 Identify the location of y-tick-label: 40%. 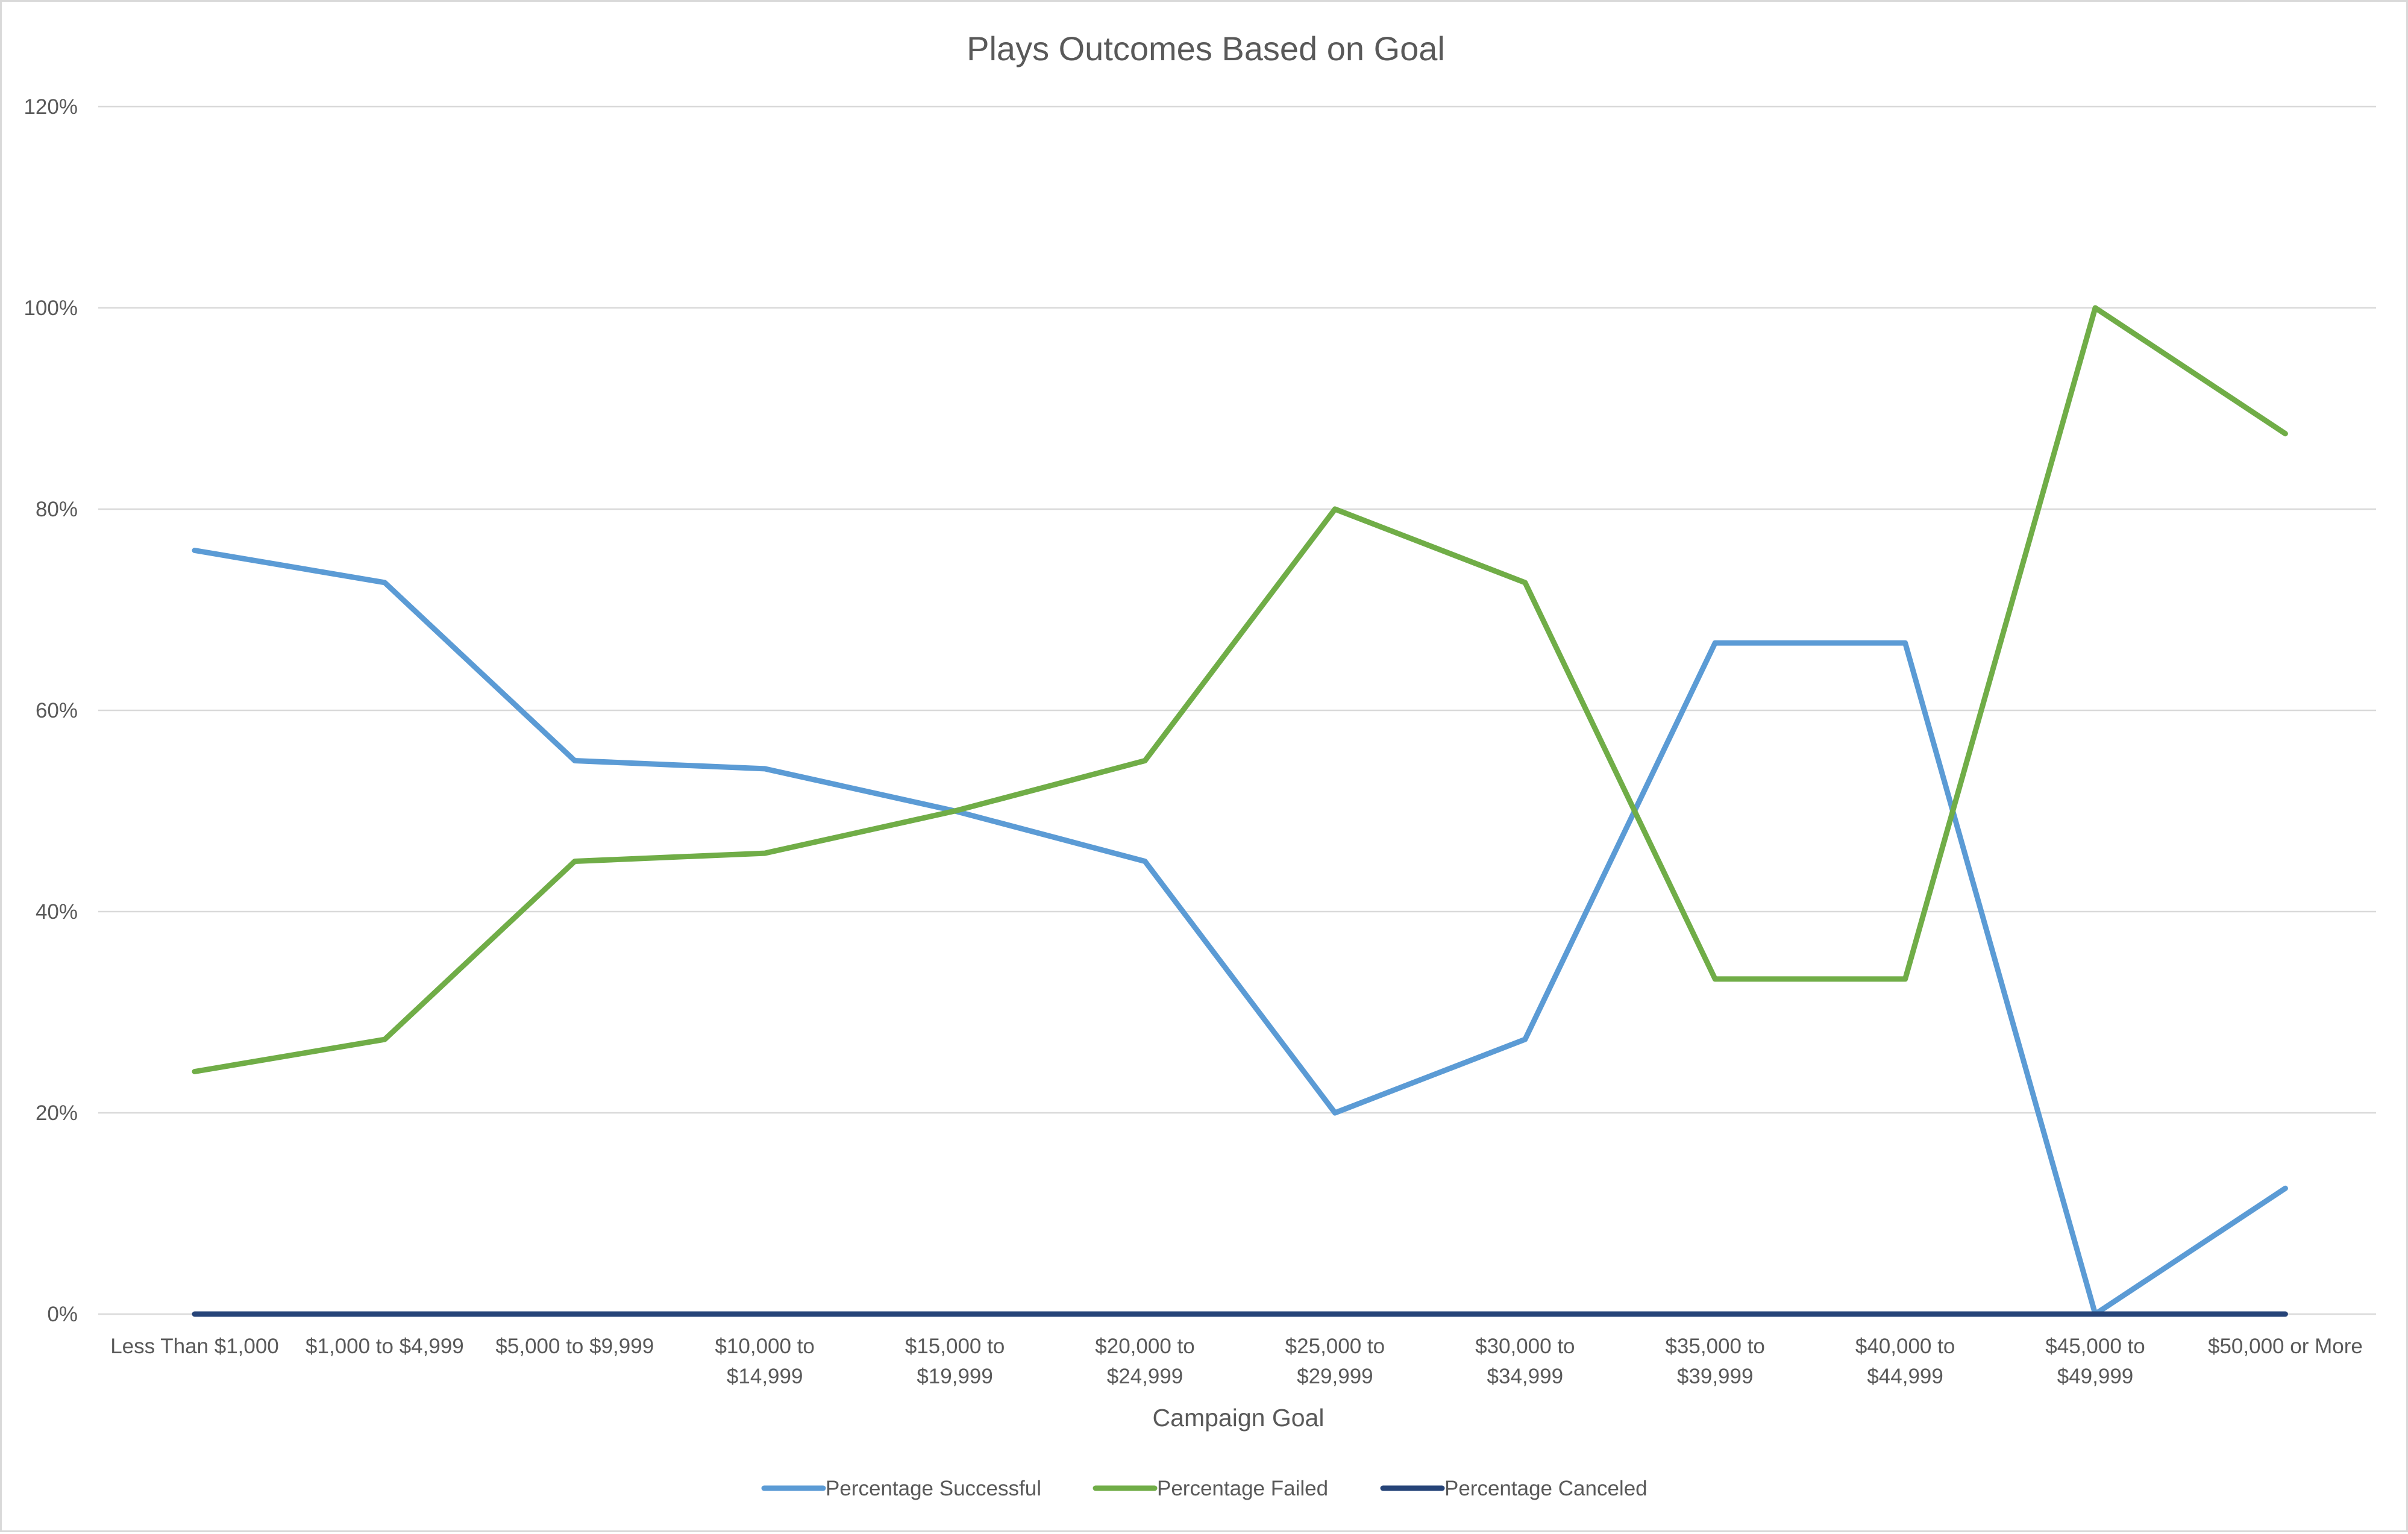
(57, 912).